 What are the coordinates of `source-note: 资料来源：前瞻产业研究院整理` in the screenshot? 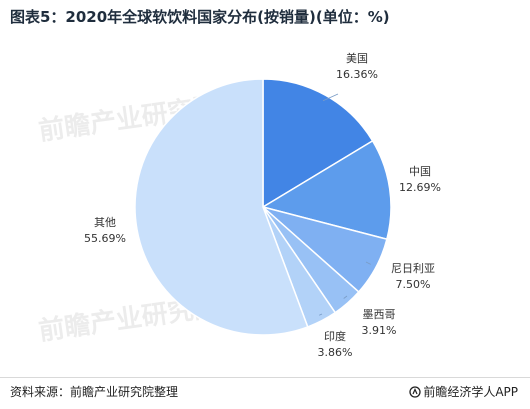 It's located at (94, 392).